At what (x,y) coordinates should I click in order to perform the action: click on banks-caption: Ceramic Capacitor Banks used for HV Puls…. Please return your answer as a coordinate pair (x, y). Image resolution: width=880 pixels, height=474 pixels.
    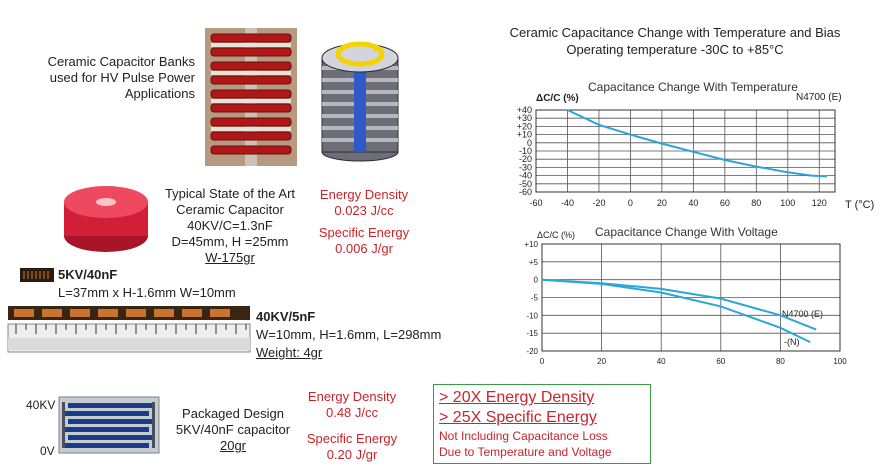
    Looking at the image, I should click on (107, 78).